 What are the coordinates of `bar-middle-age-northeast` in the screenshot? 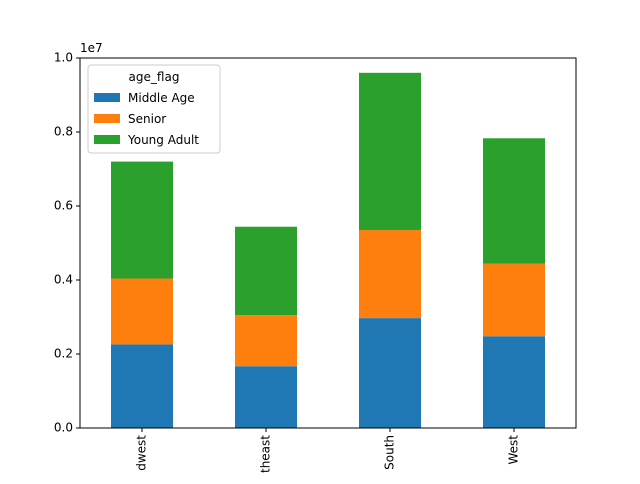 It's located at (266, 397).